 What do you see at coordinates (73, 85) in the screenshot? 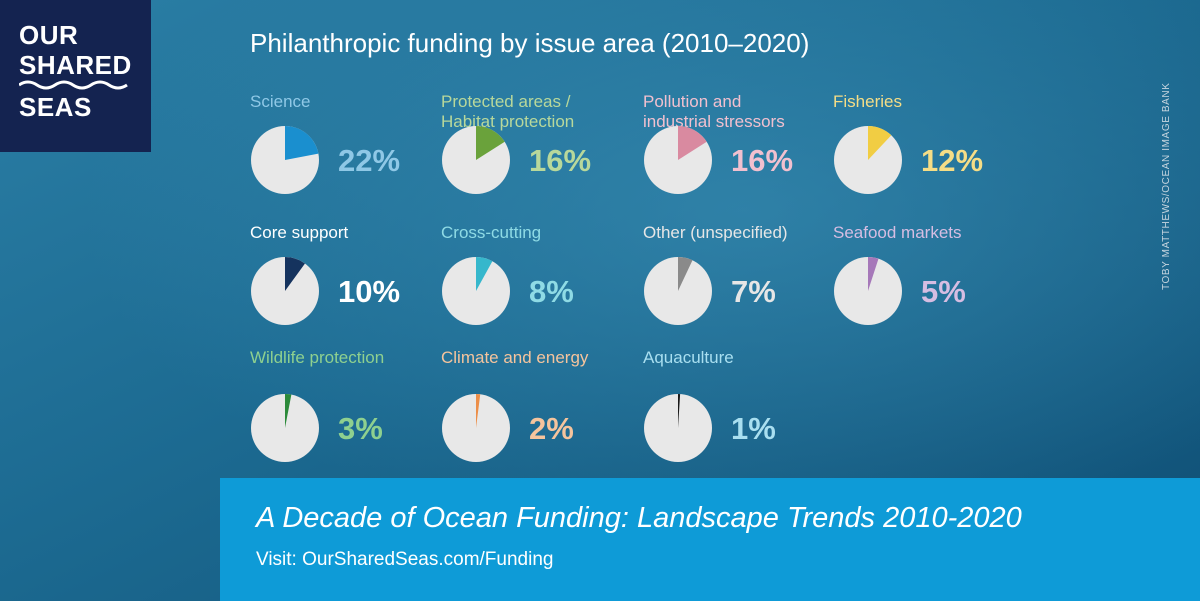
I see `wave-icon` at bounding box center [73, 85].